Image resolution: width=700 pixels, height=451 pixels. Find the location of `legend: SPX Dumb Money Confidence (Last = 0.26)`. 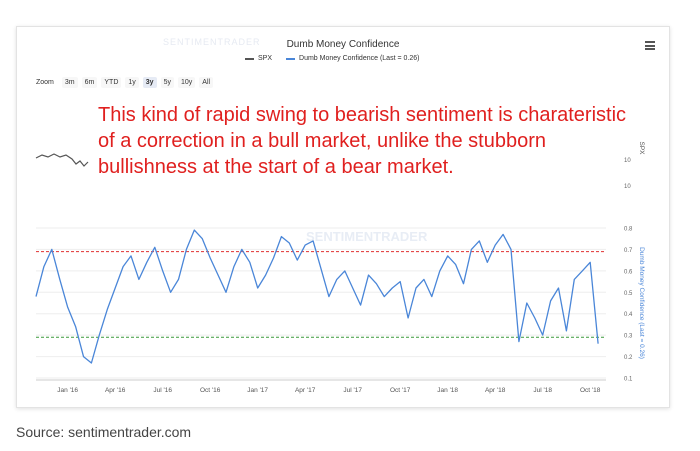

legend: SPX Dumb Money Confidence (Last = 0.26) is located at coordinates (332, 58).